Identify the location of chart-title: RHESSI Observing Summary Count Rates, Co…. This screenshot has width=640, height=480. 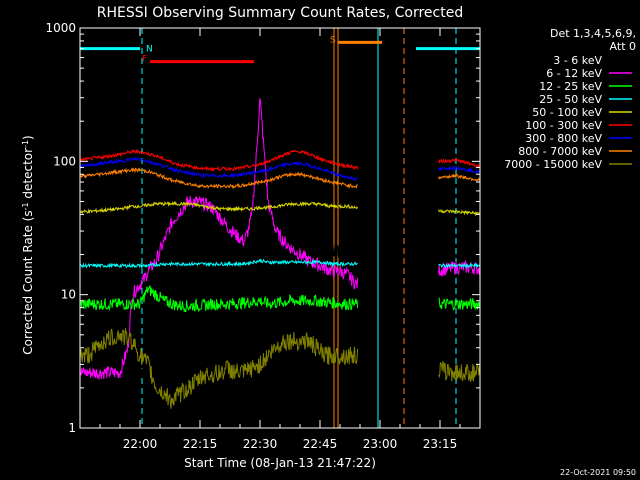
(280, 13).